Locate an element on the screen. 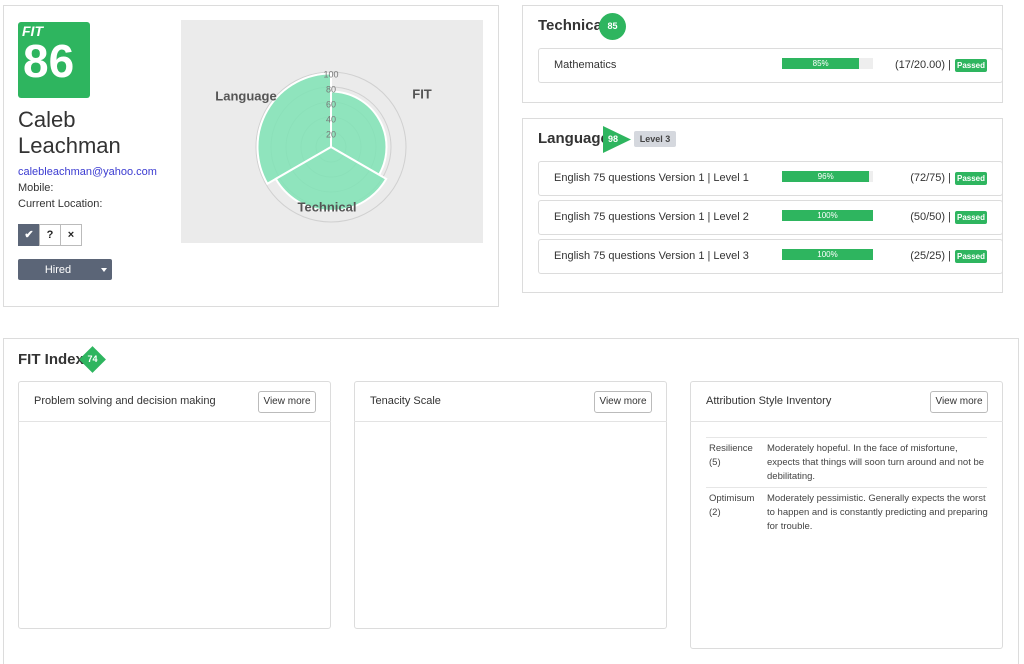  r-tick-label: 100 is located at coordinates (330, 74).